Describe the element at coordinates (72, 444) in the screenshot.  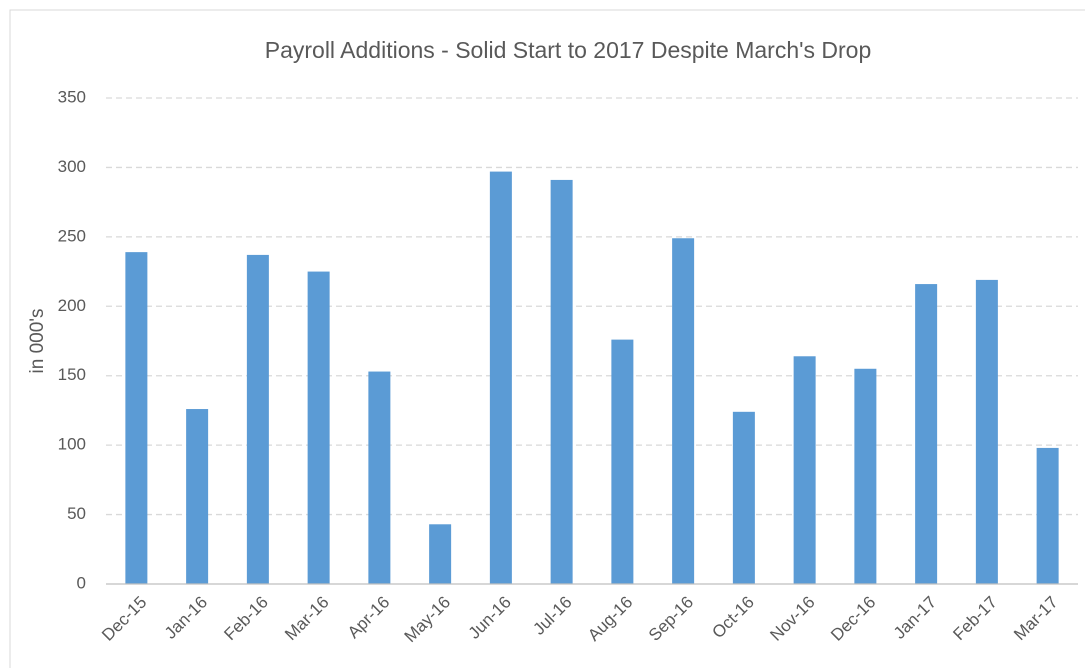
I see `y-tick-label: 100` at that location.